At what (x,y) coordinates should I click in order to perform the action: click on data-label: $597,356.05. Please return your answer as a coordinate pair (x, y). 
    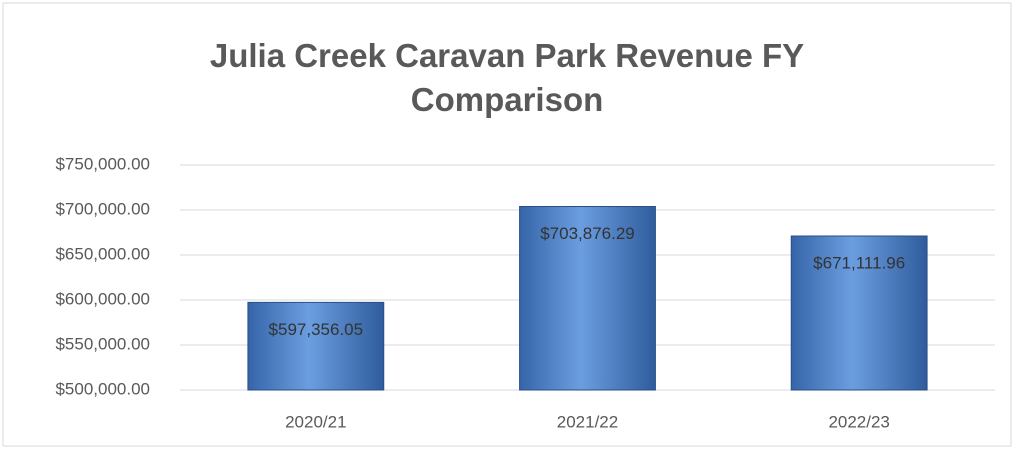
    Looking at the image, I should click on (316, 329).